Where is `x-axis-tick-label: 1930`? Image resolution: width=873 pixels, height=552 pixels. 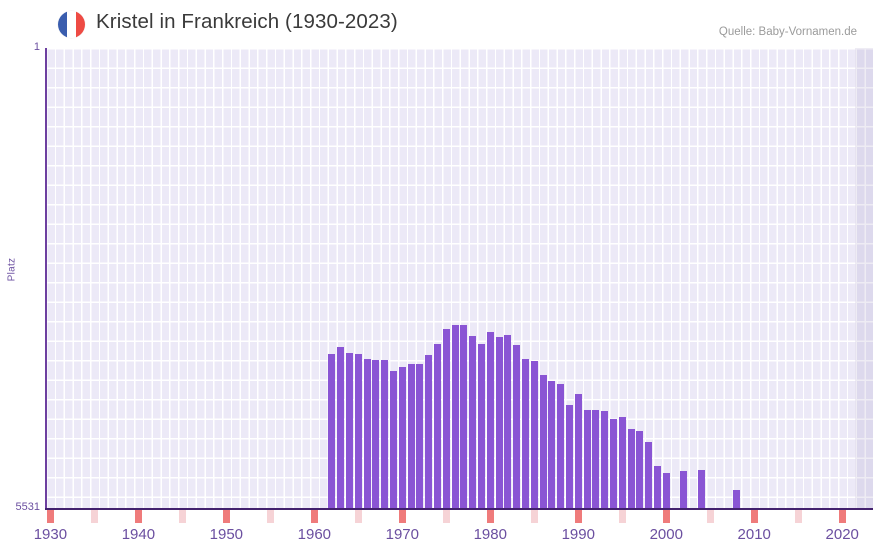
x-axis-tick-label: 1930 is located at coordinates (50, 534).